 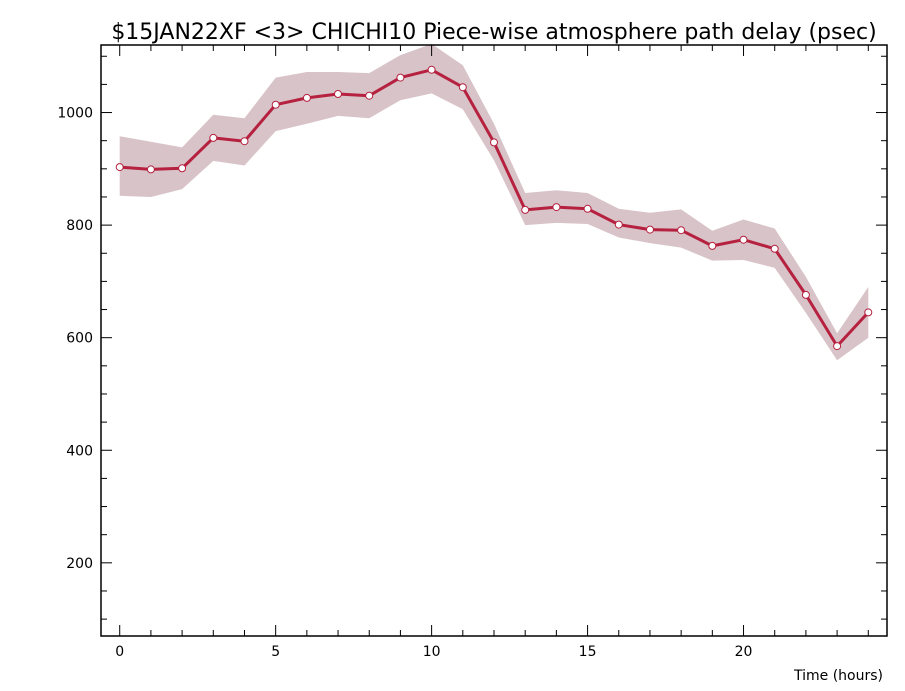 I want to click on y-tick-label: 800, so click(x=79, y=226).